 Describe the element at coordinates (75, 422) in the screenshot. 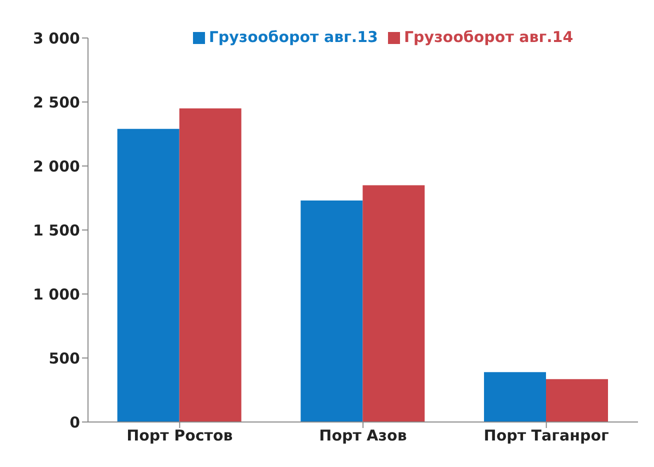

I see `y-tick-label: 0` at that location.